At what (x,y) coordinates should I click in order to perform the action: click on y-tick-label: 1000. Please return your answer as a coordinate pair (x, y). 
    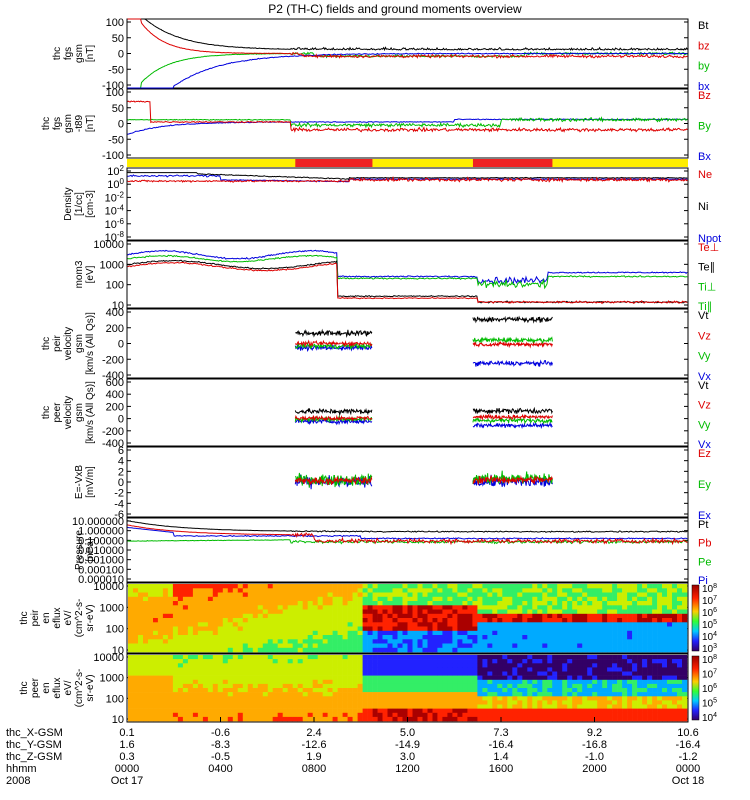
    Looking at the image, I should click on (112, 608).